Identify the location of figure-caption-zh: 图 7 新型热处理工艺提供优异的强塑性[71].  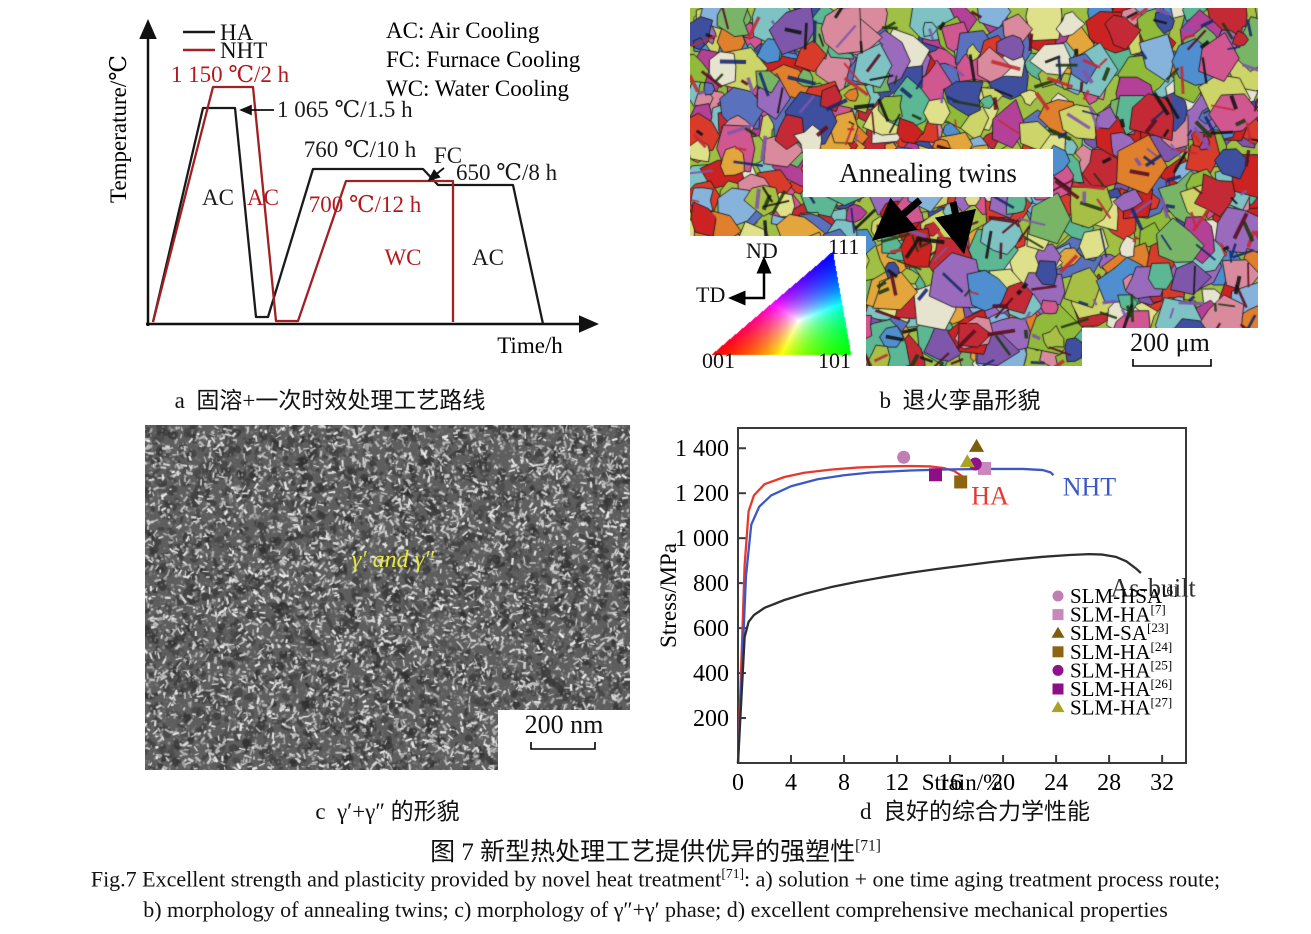
(655, 850).